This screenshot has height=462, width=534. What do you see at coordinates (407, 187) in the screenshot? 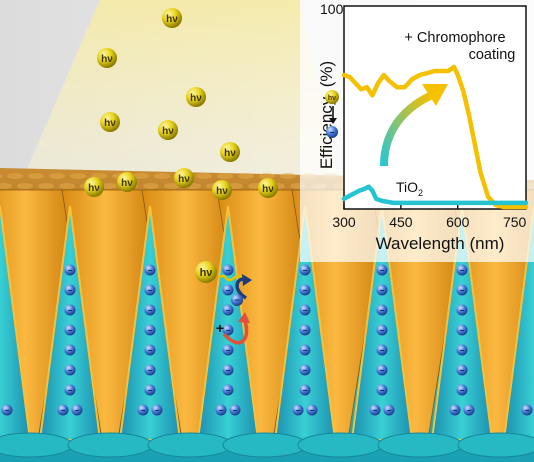
I see `tio2-main: TiO` at bounding box center [407, 187].